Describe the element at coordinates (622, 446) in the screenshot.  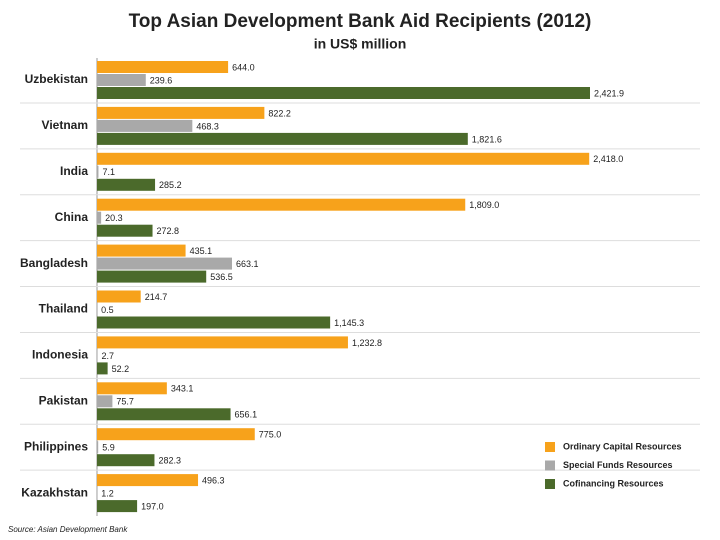
I see `legend-label: Ordinary Capital Resources` at that location.